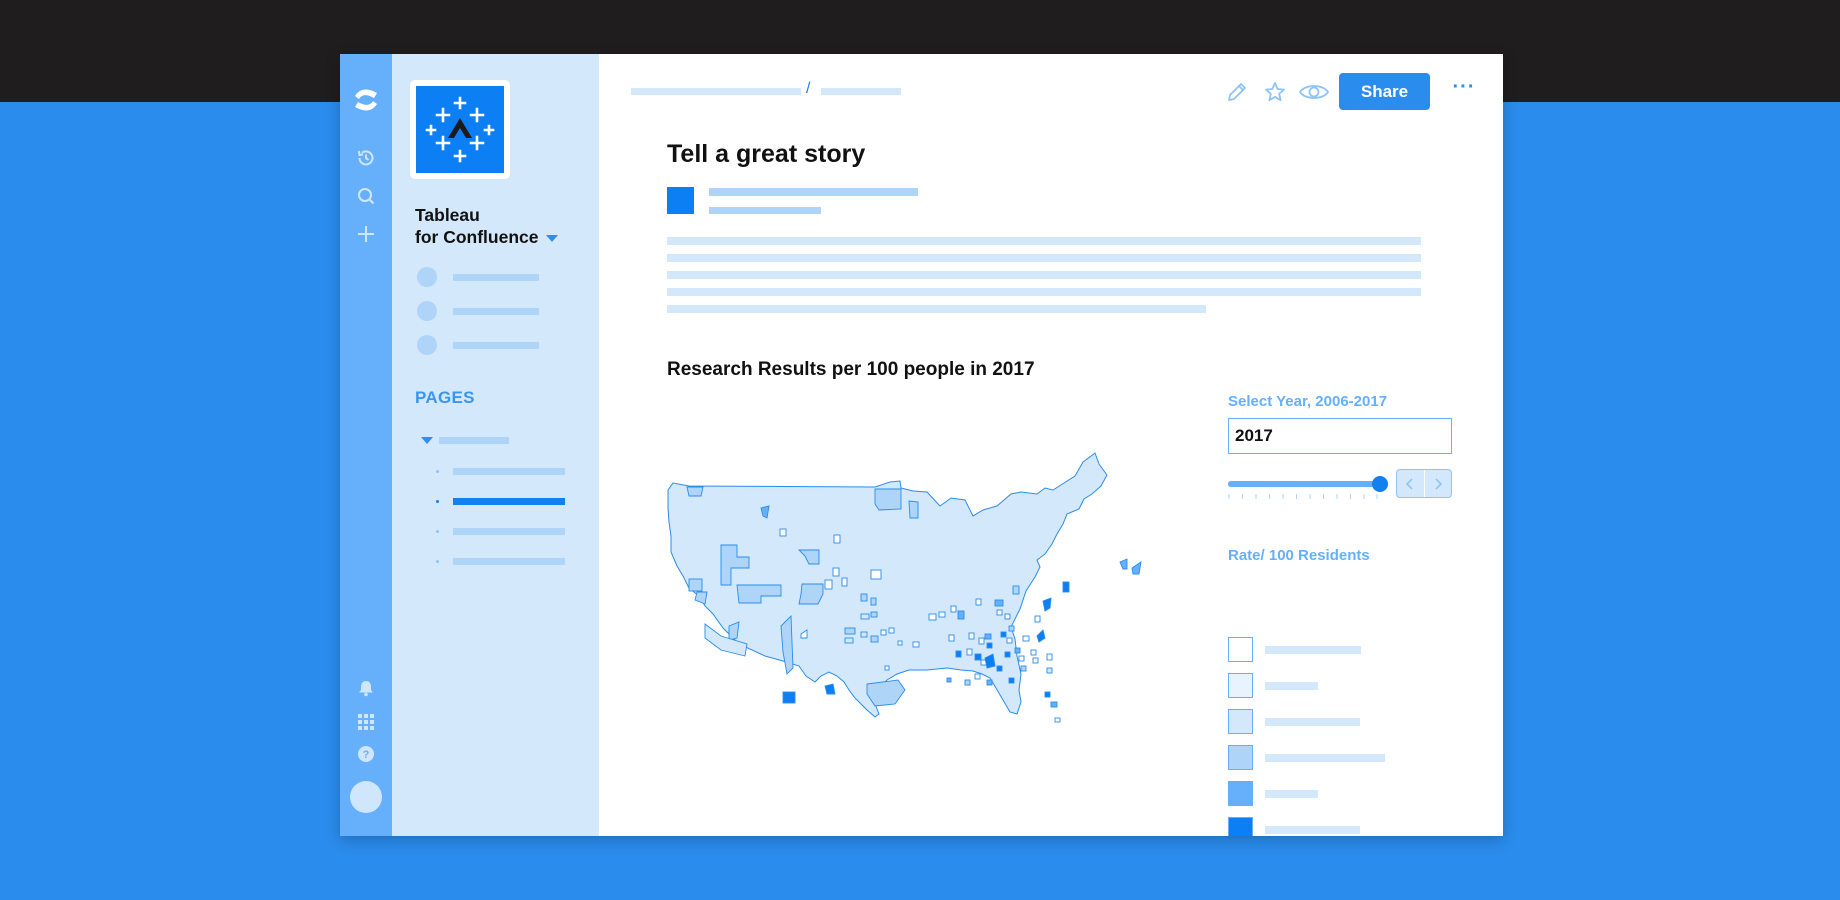 The width and height of the screenshot is (1840, 900). What do you see at coordinates (427, 440) in the screenshot?
I see `tree-expand-caret-icon` at bounding box center [427, 440].